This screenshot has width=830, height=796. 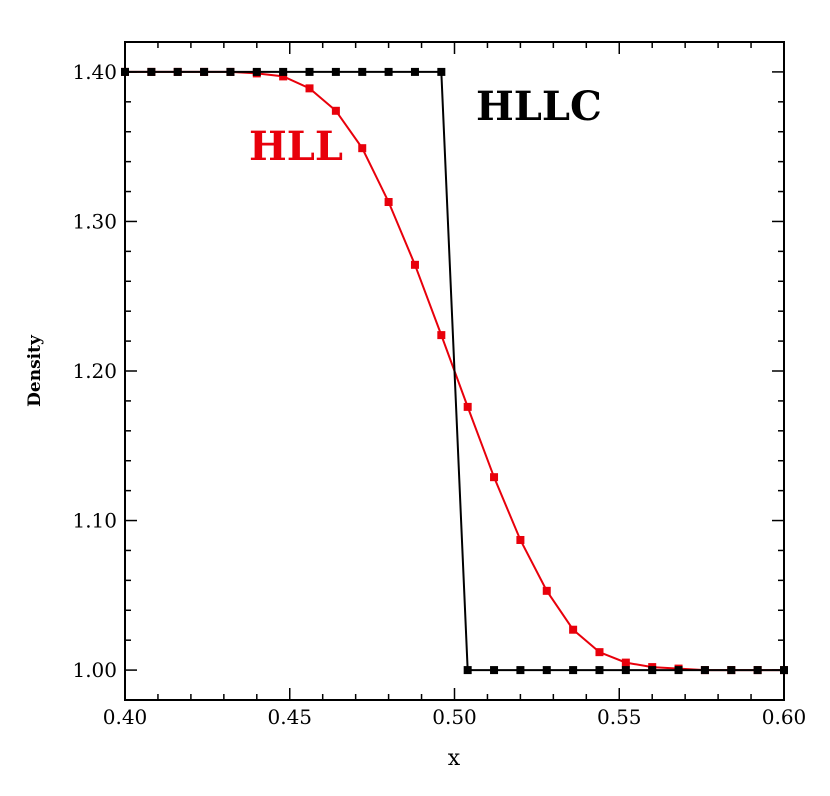 I want to click on x-tick-label: 0.60, so click(x=784, y=717).